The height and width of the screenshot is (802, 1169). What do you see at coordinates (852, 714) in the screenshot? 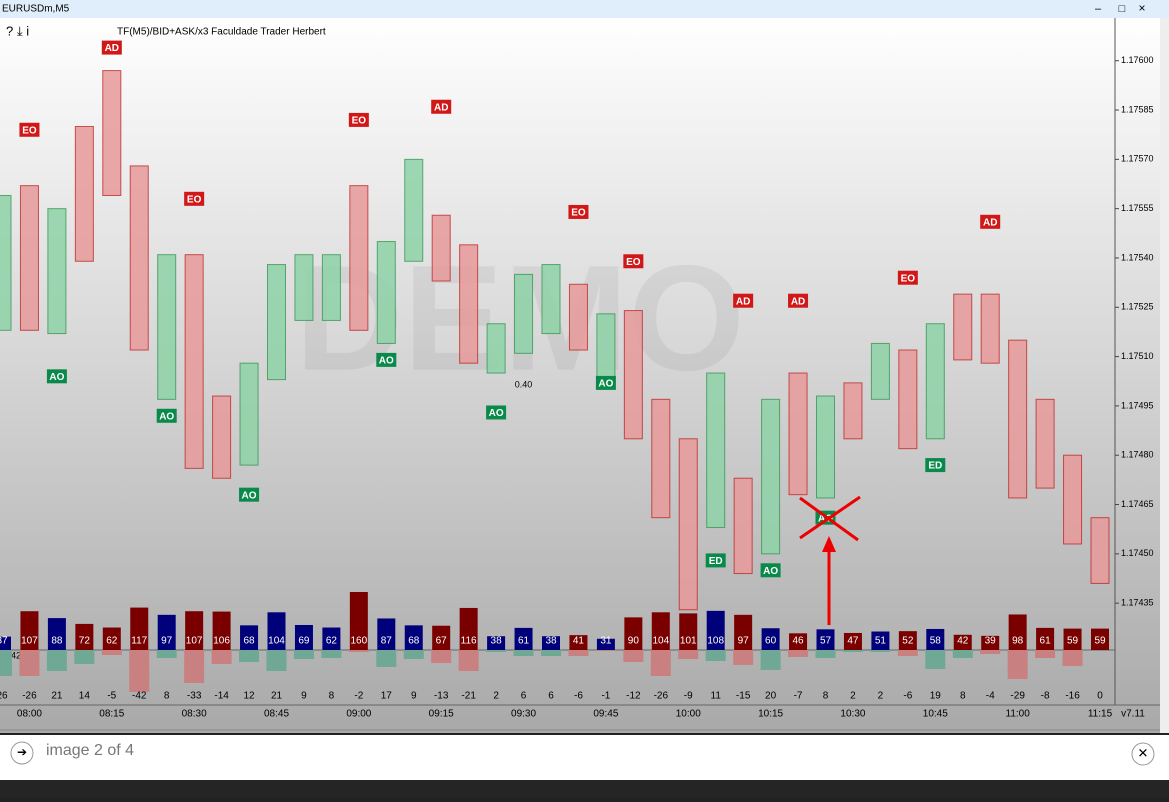
I see `time-label: 10:30` at bounding box center [852, 714].